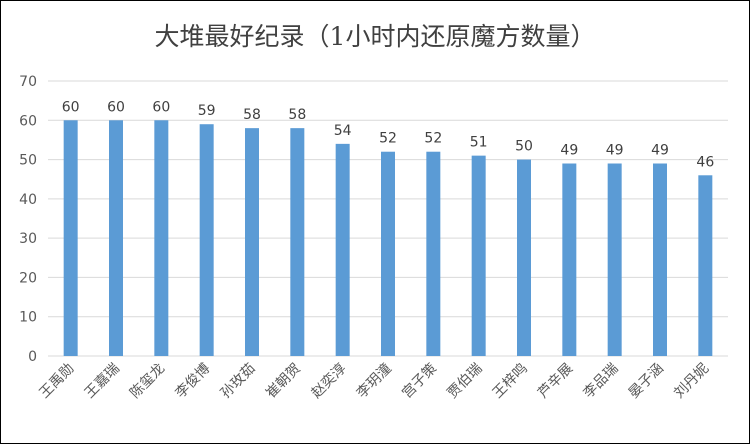  What do you see at coordinates (28, 161) in the screenshot?
I see `y-tick-label: 50` at bounding box center [28, 161].